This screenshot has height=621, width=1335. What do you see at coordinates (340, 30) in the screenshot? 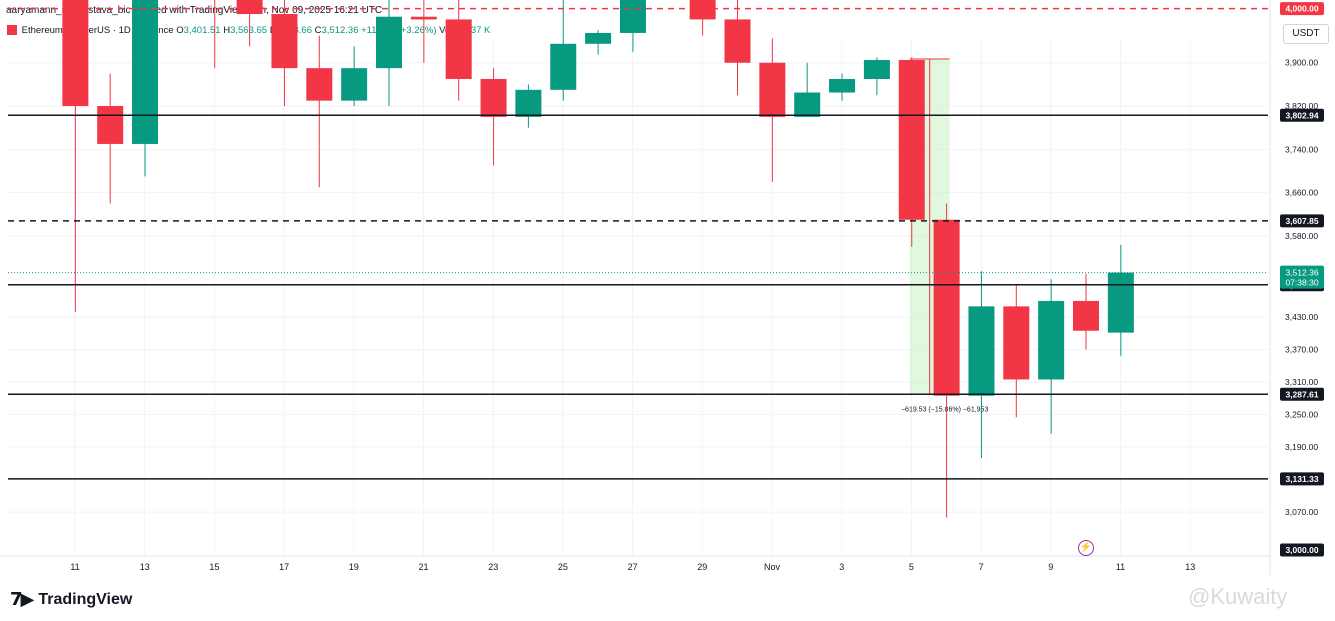
I see `legend-close: 3,512.36` at bounding box center [340, 30].